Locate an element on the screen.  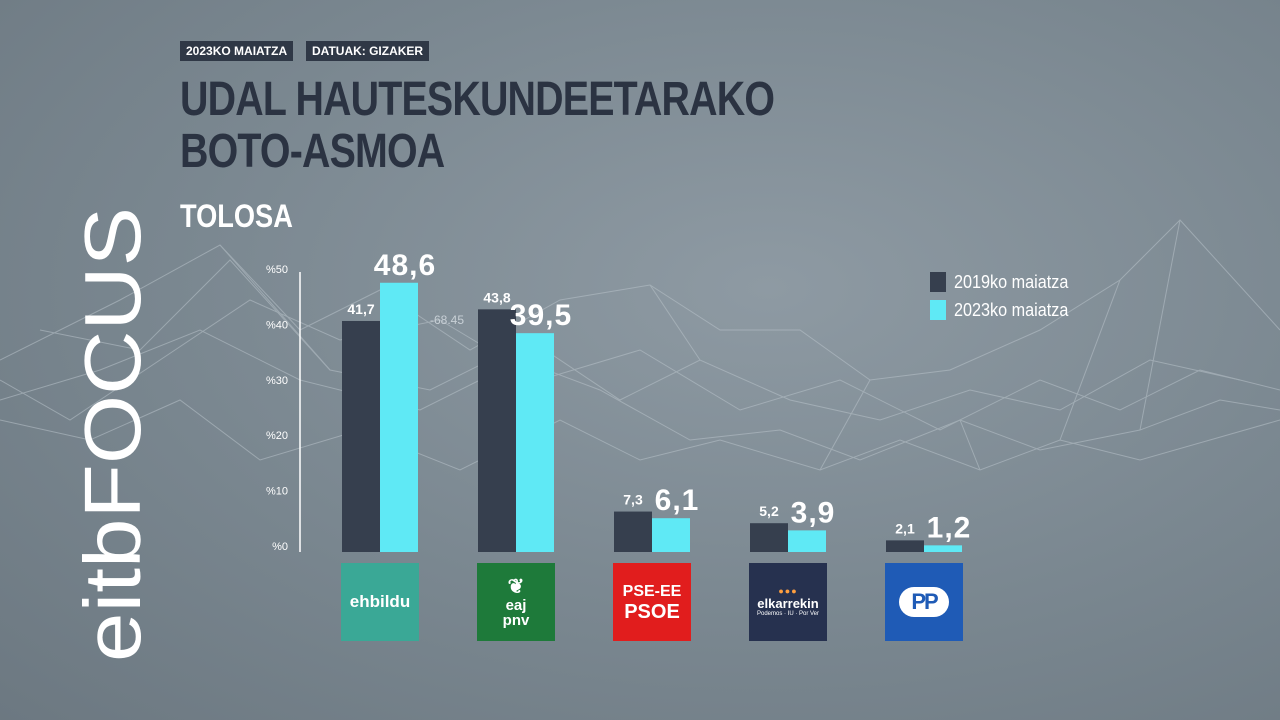
title-line-1: UDAL HAUTESKUNDEETARAKO is located at coordinates (477, 99).